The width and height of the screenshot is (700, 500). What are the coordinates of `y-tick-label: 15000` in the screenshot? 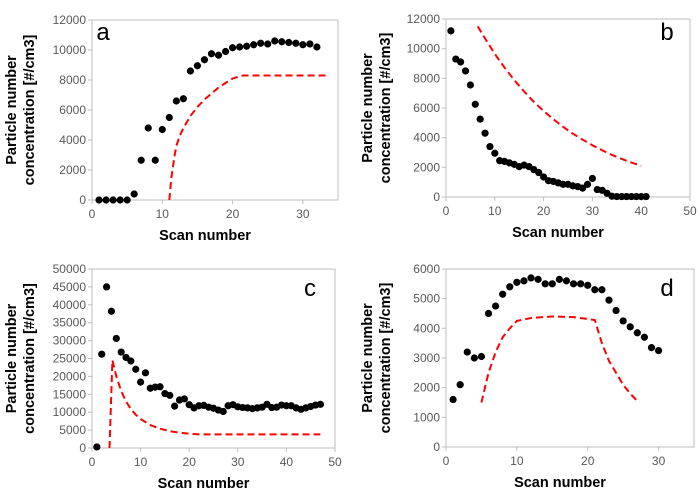 It's located at (70, 394).